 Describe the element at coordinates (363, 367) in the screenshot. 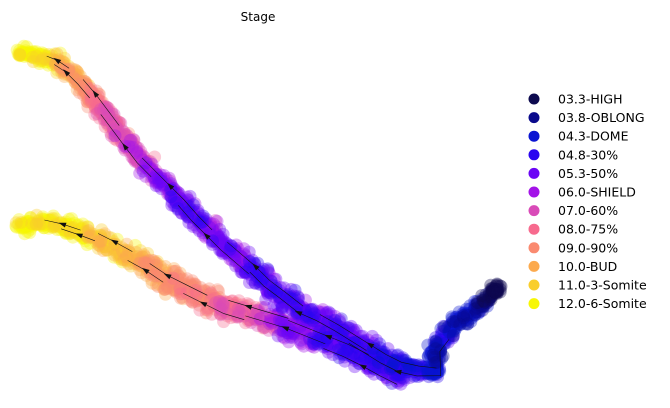

I see `velocity-arrowhead` at that location.